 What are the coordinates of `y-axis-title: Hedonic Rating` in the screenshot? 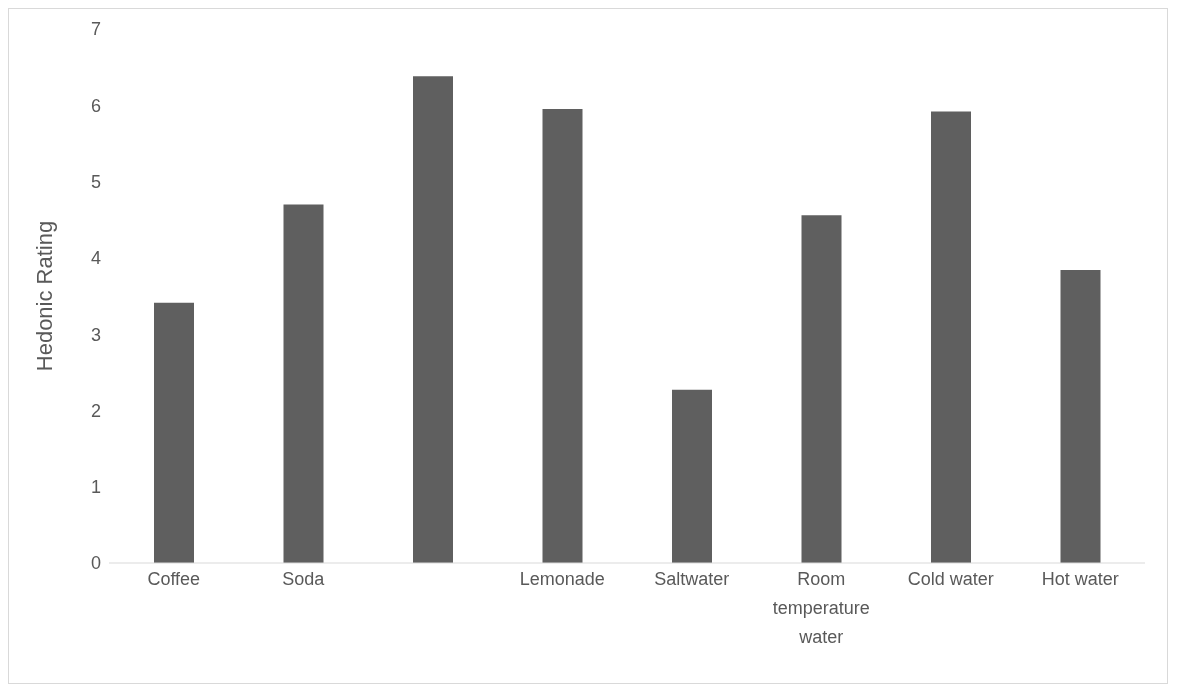 It's located at (44, 296).